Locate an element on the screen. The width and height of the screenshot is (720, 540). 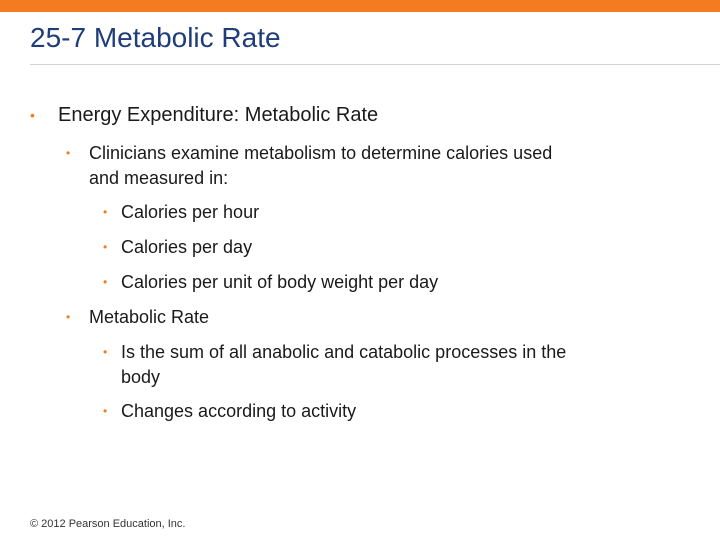
bullet-text: Metabolic Rate is located at coordinates (149, 317).